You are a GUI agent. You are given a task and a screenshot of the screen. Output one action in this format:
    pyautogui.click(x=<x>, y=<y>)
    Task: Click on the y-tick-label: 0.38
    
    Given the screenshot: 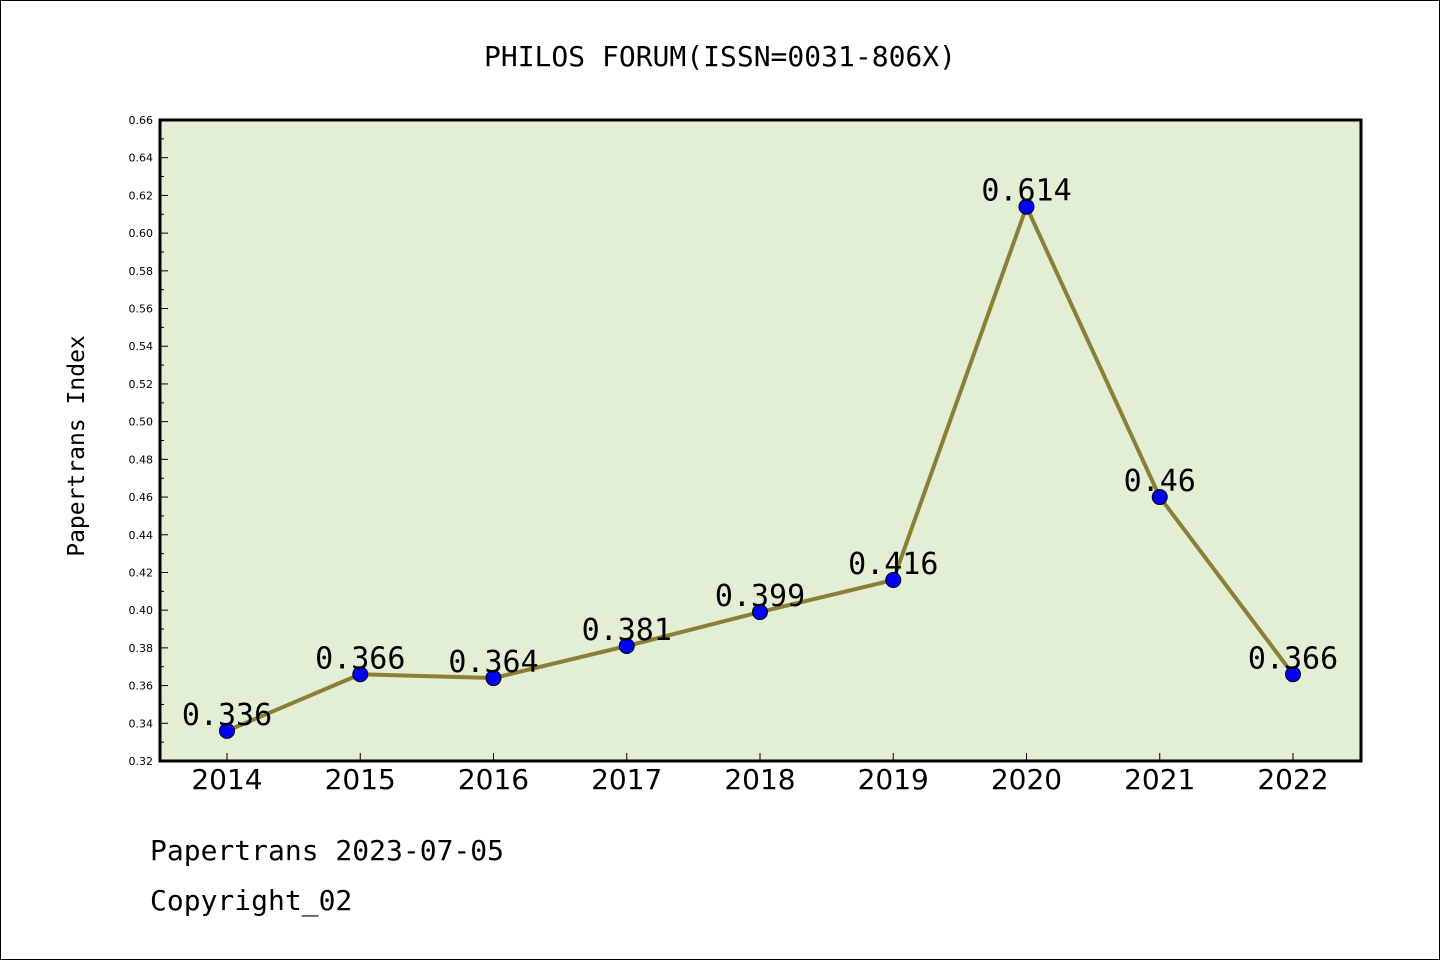 What is the action you would take?
    pyautogui.click(x=141, y=648)
    